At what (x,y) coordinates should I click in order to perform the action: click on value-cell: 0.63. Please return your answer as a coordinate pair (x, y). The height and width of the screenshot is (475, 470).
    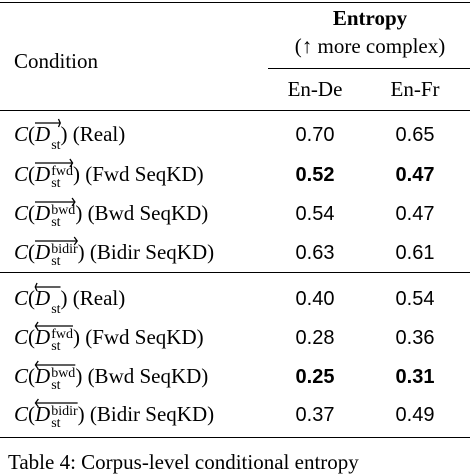
    Looking at the image, I should click on (315, 253).